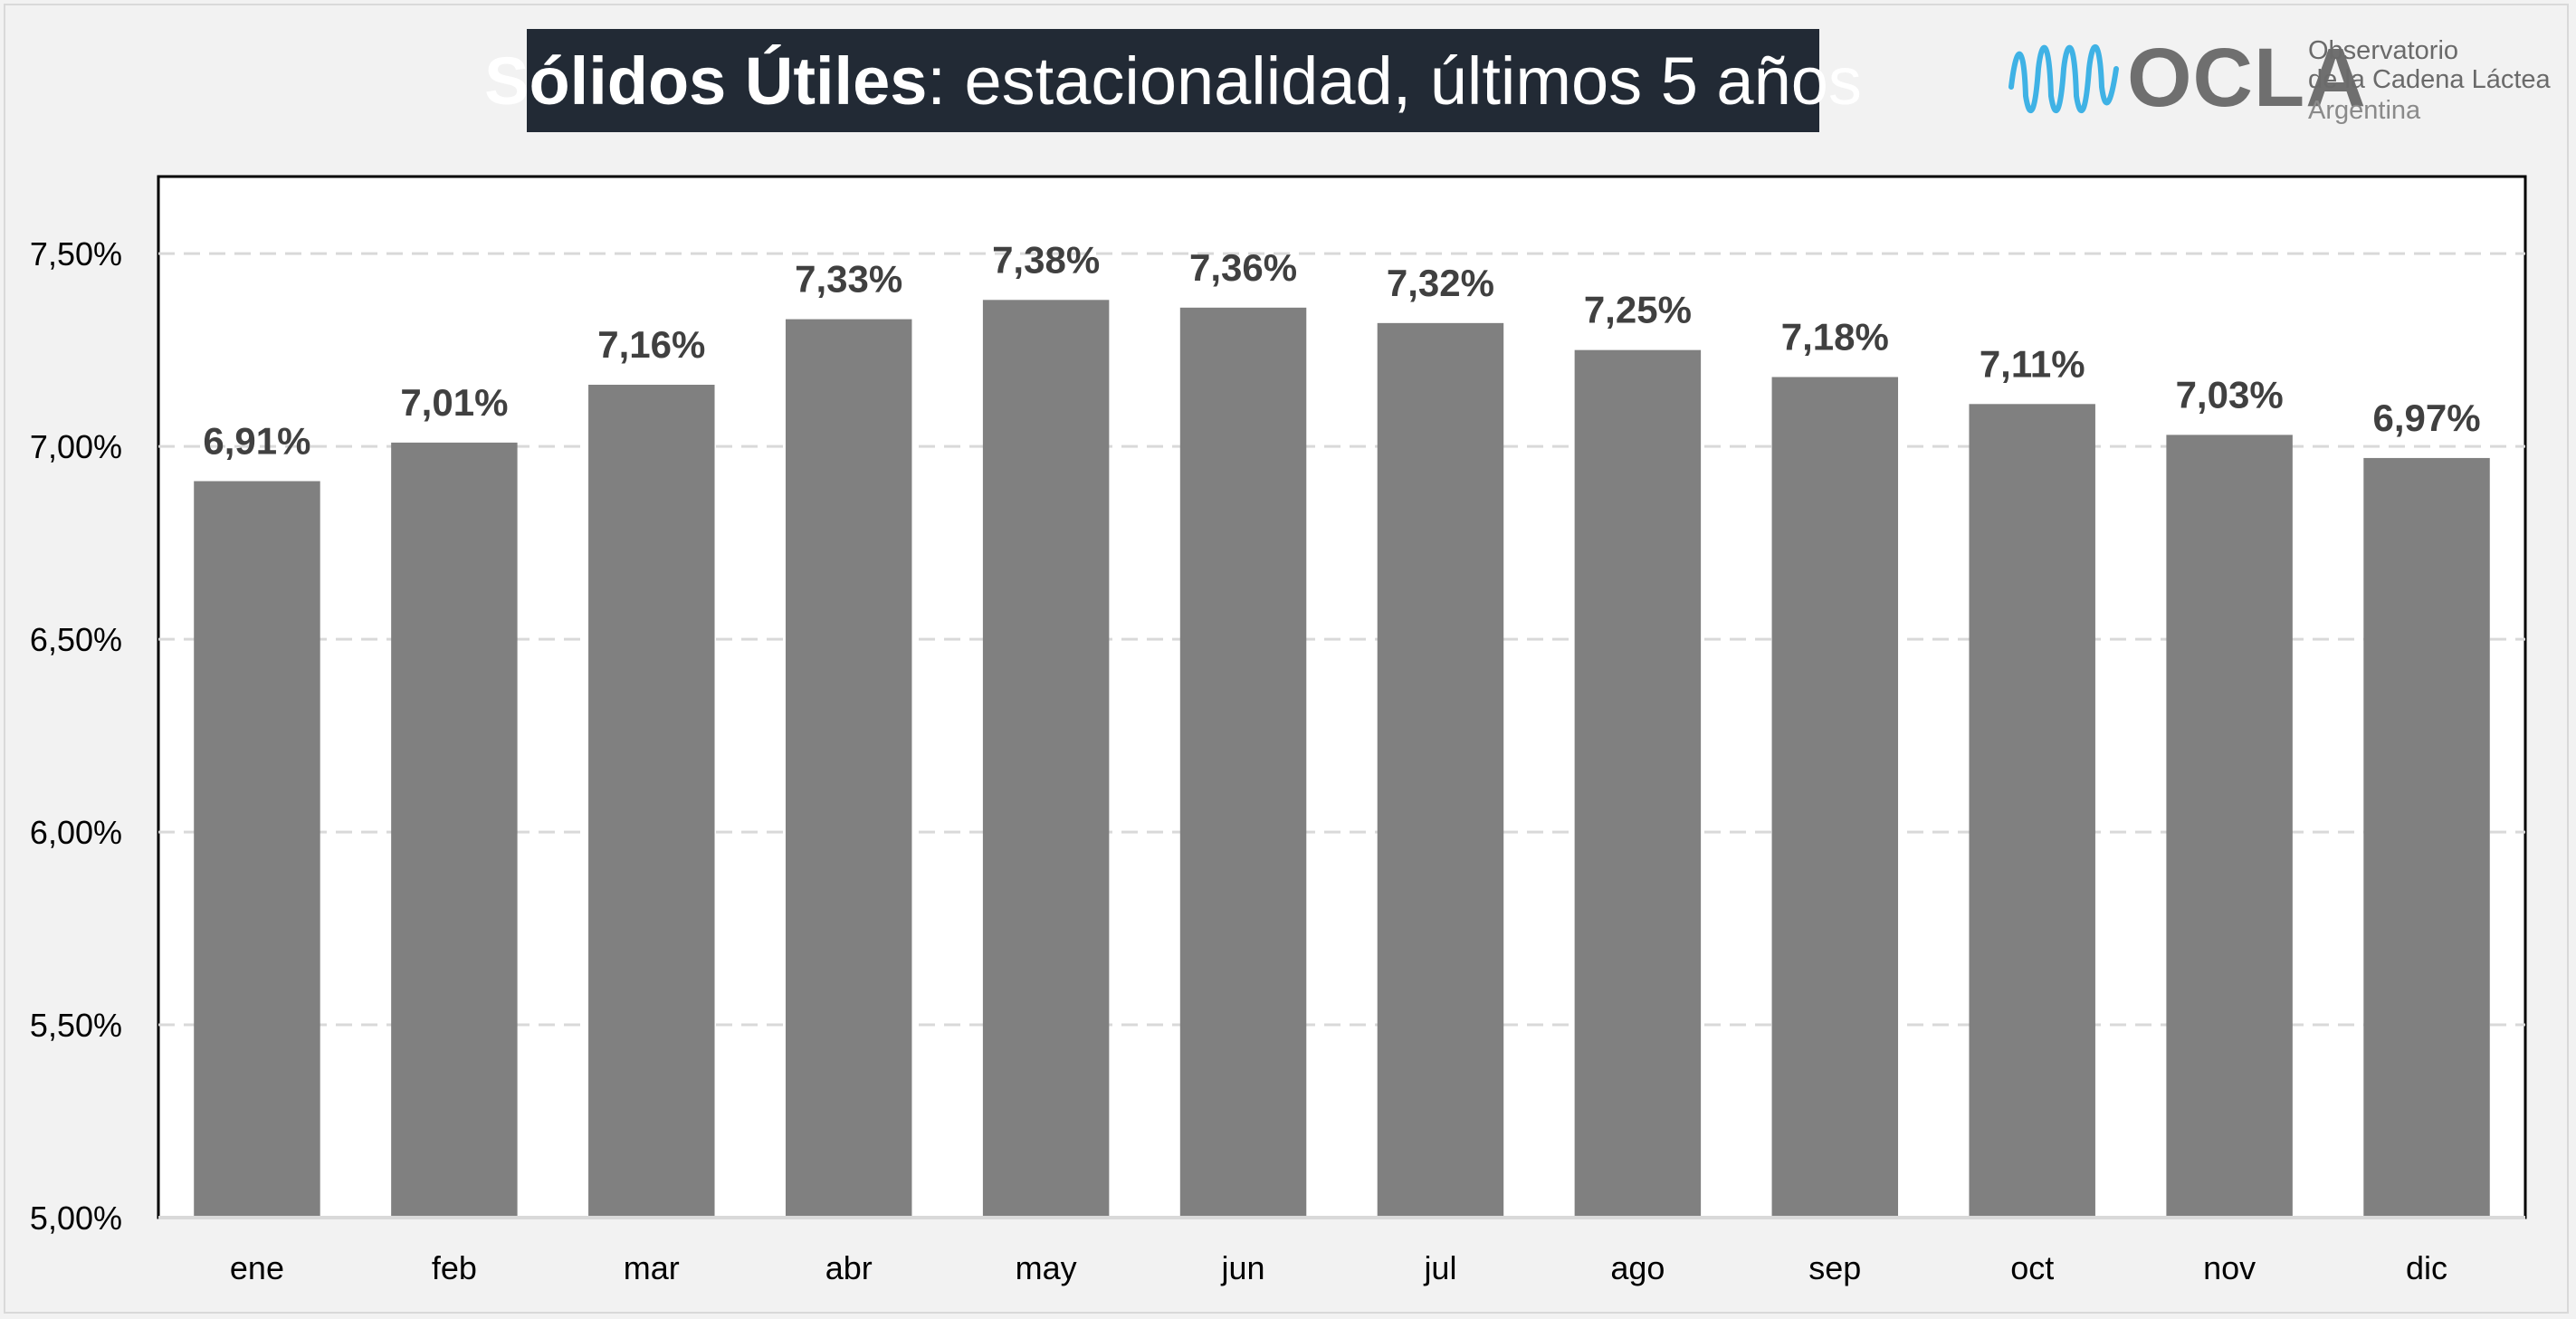  I want to click on data-label: 7,01%, so click(454, 402).